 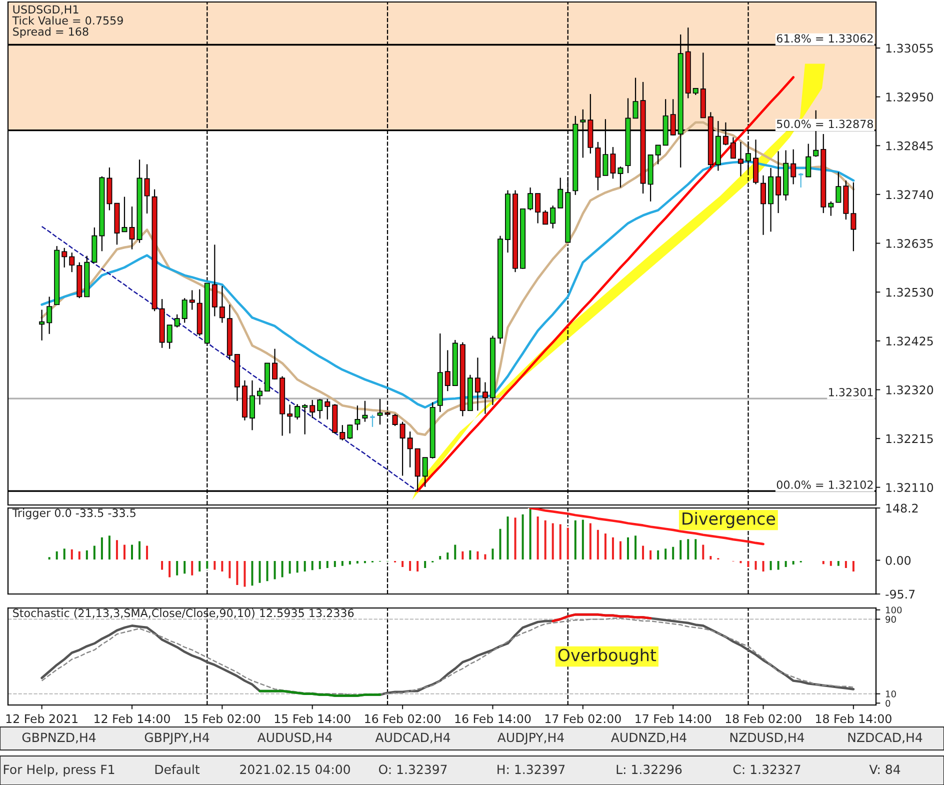 What do you see at coordinates (530, 738) in the screenshot?
I see `text: AUDJPY,H4` at bounding box center [530, 738].